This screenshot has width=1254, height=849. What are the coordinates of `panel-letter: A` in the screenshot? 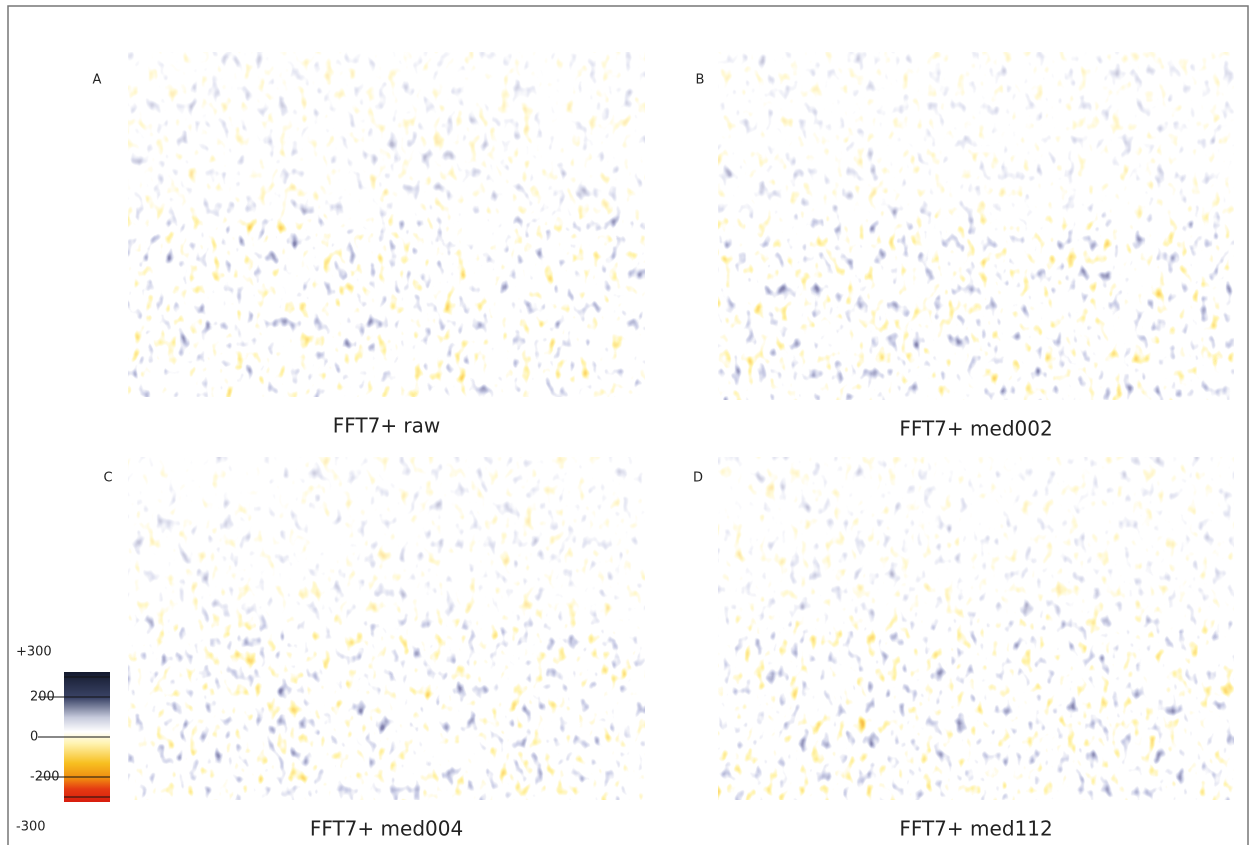 It's located at (97, 80).